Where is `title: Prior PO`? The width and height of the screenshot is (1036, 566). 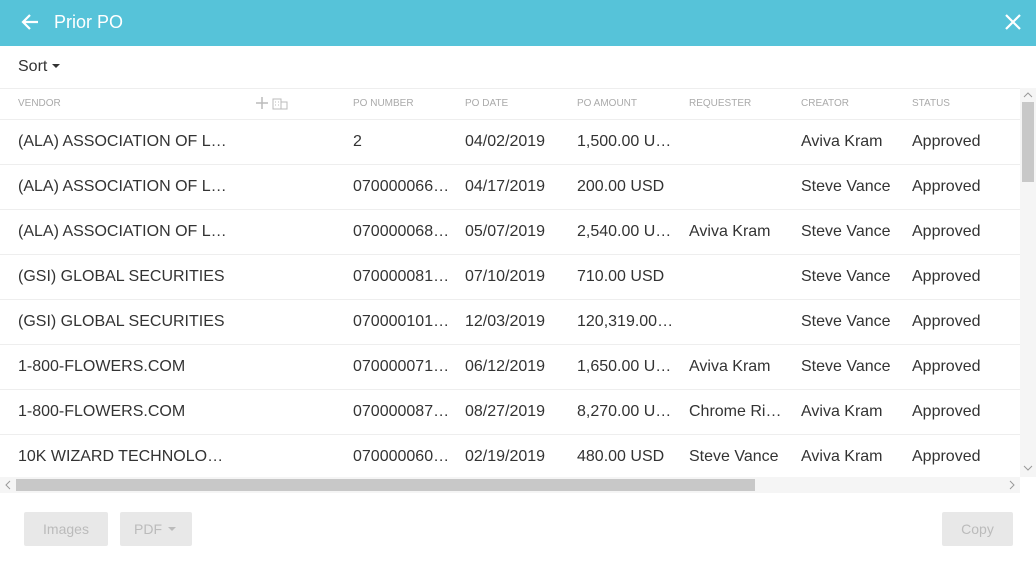 title: Prior PO is located at coordinates (89, 22).